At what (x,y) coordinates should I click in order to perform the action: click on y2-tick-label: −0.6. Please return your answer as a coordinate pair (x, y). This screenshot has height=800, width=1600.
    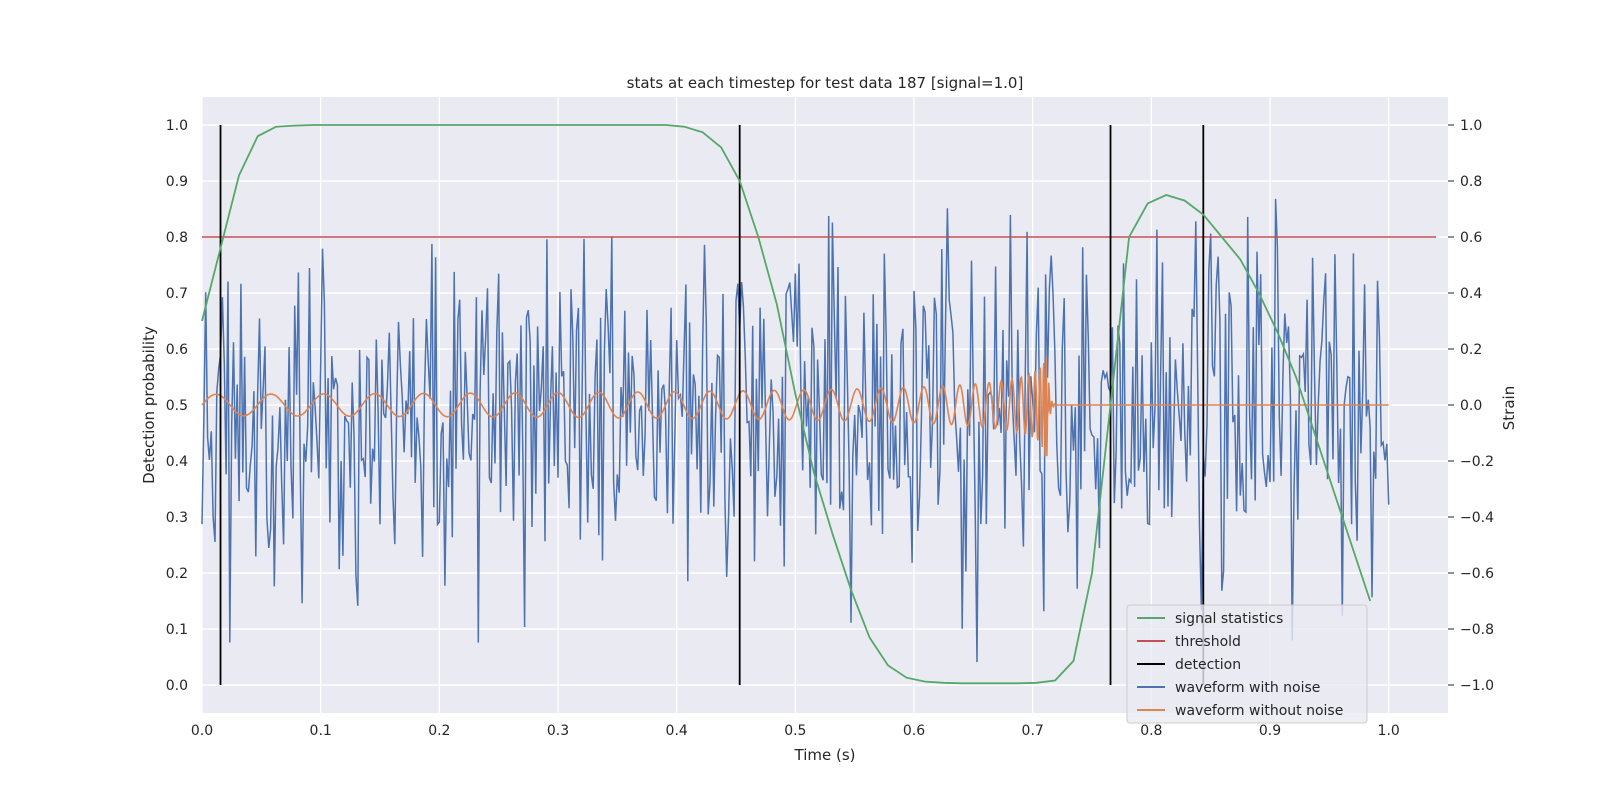
    Looking at the image, I should click on (1477, 574).